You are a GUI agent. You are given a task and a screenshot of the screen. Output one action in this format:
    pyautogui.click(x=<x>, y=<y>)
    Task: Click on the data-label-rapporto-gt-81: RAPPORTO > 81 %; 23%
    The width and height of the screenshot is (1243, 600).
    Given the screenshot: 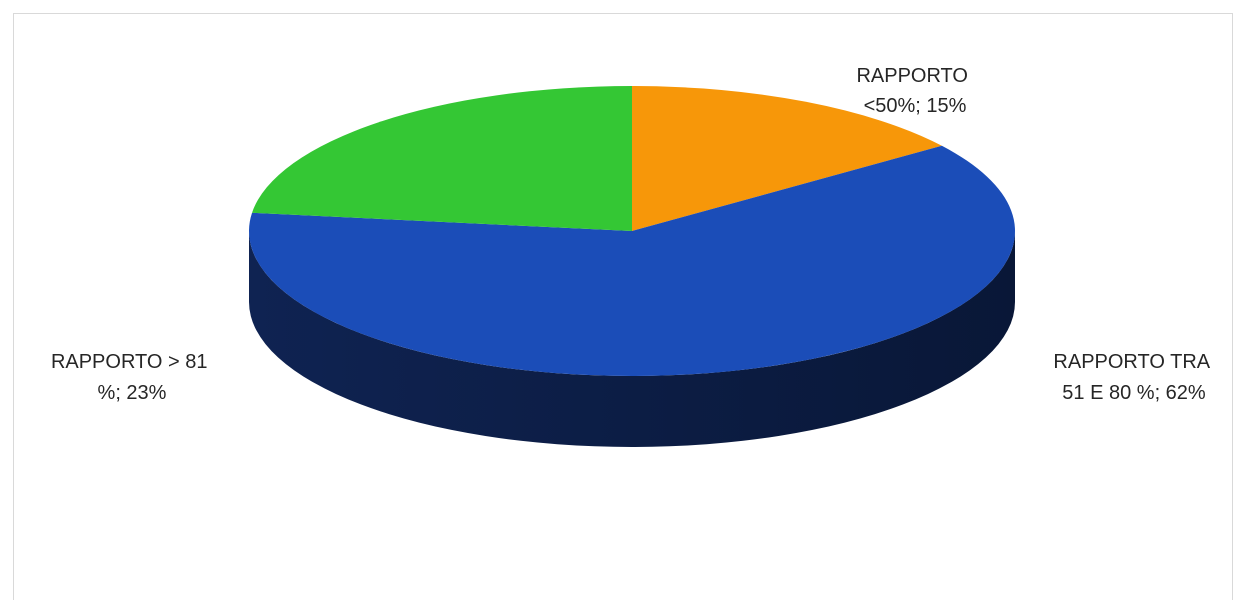 What is the action you would take?
    pyautogui.click(x=132, y=377)
    